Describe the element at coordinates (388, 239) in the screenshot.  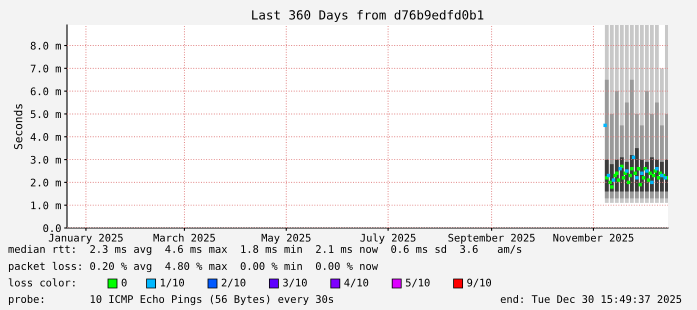
I see `x-tick-label: July 2025` at that location.